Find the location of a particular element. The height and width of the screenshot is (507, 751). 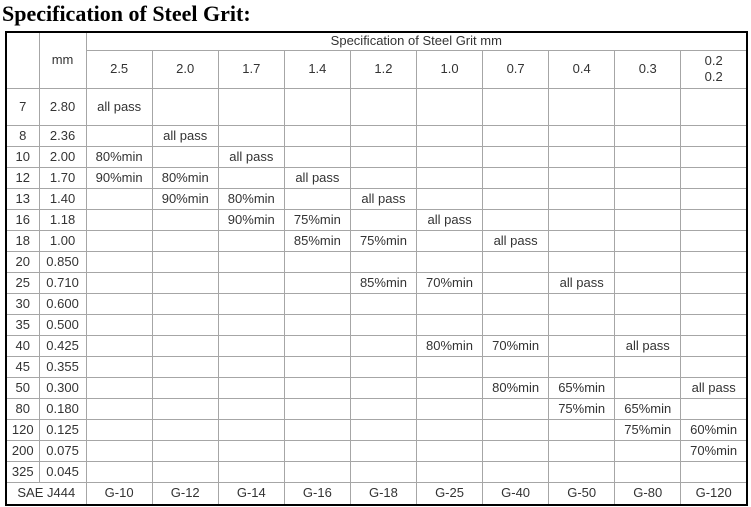

mesh-cell: 12 is located at coordinates (22, 177).